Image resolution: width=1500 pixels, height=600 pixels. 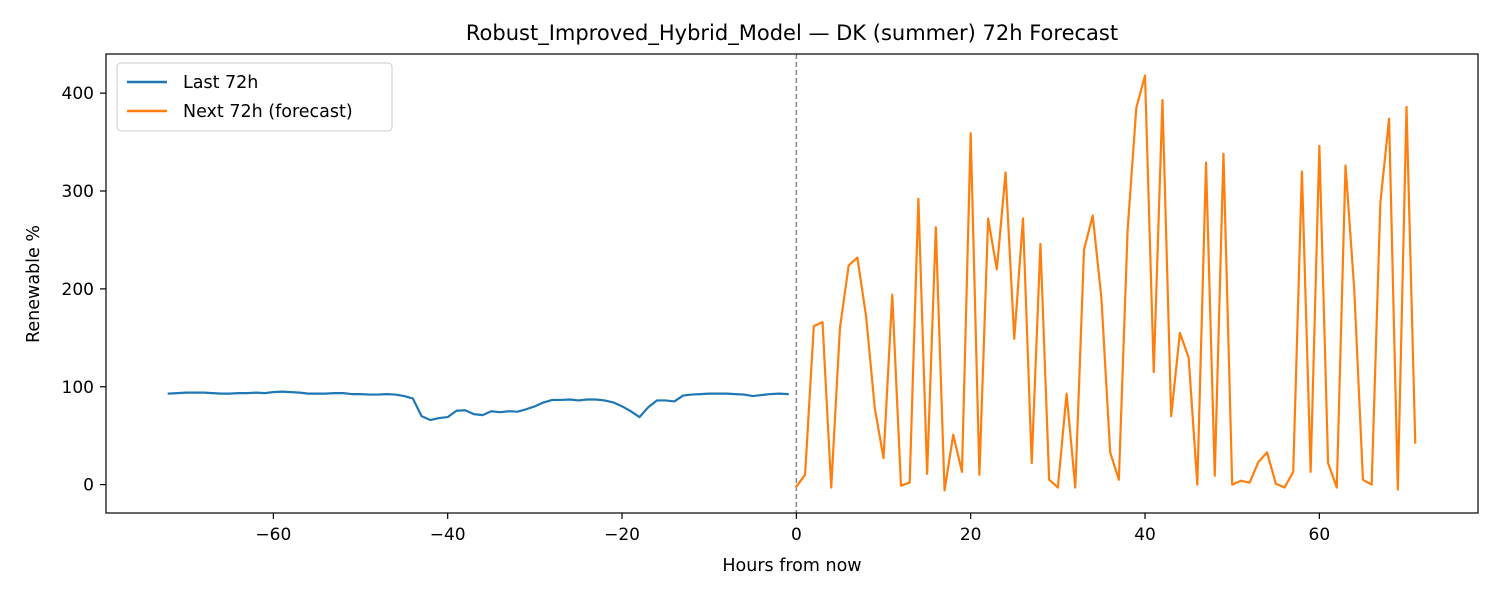 What do you see at coordinates (88, 486) in the screenshot?
I see `y-tick-label: 0` at bounding box center [88, 486].